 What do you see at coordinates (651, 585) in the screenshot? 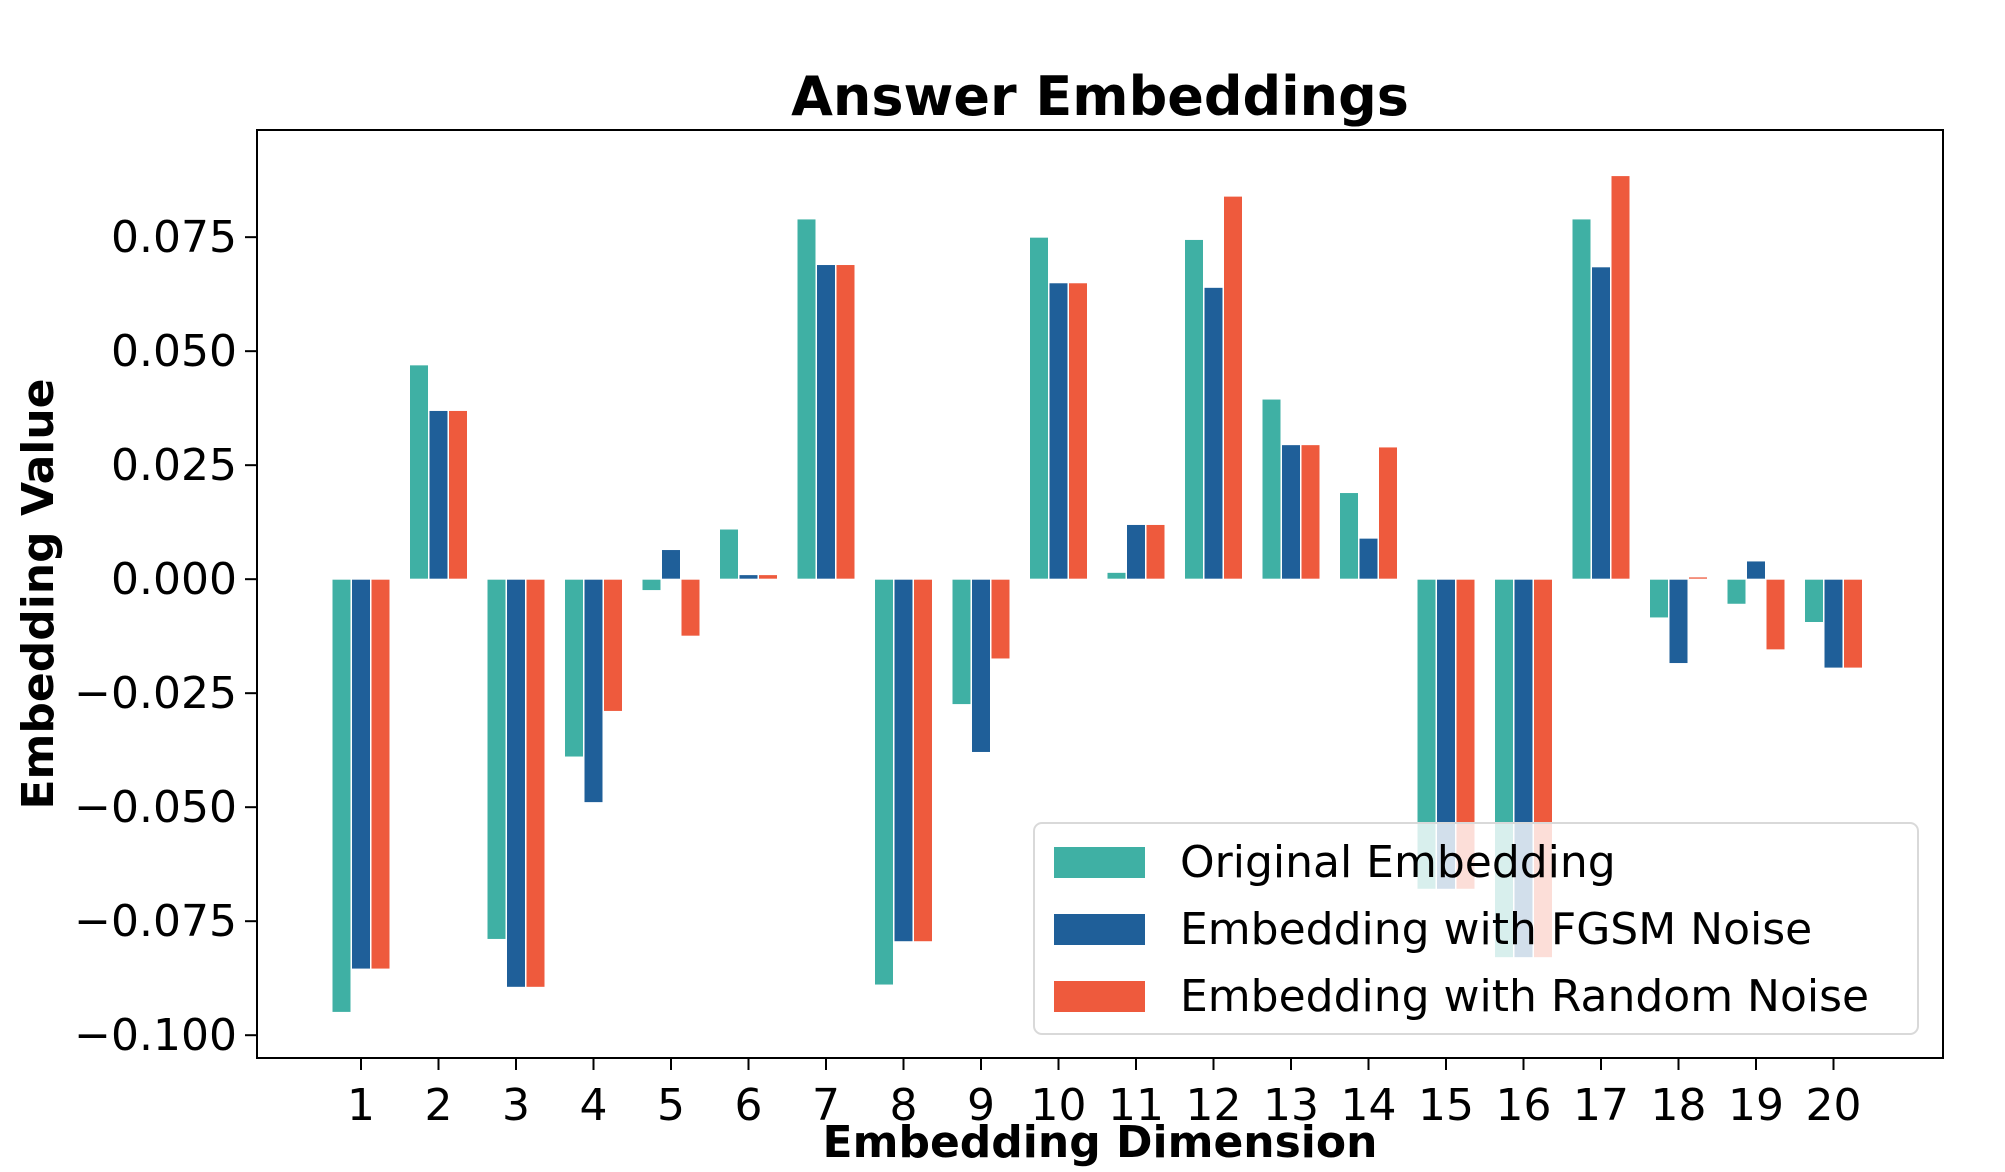
I see `bar-series1-dim5` at bounding box center [651, 585].